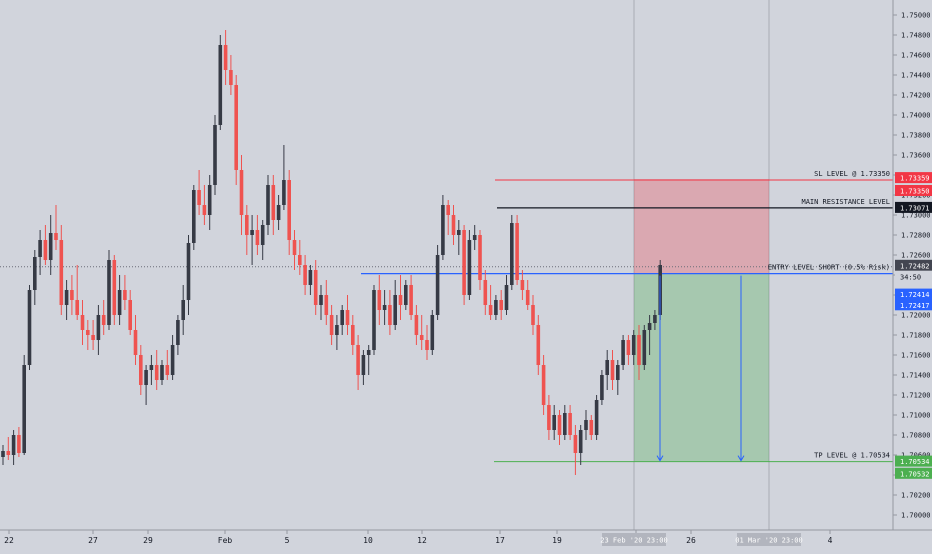 This screenshot has width=932, height=554. What do you see at coordinates (916, 96) in the screenshot?
I see `price-tick-label: 1.74200` at bounding box center [916, 96].